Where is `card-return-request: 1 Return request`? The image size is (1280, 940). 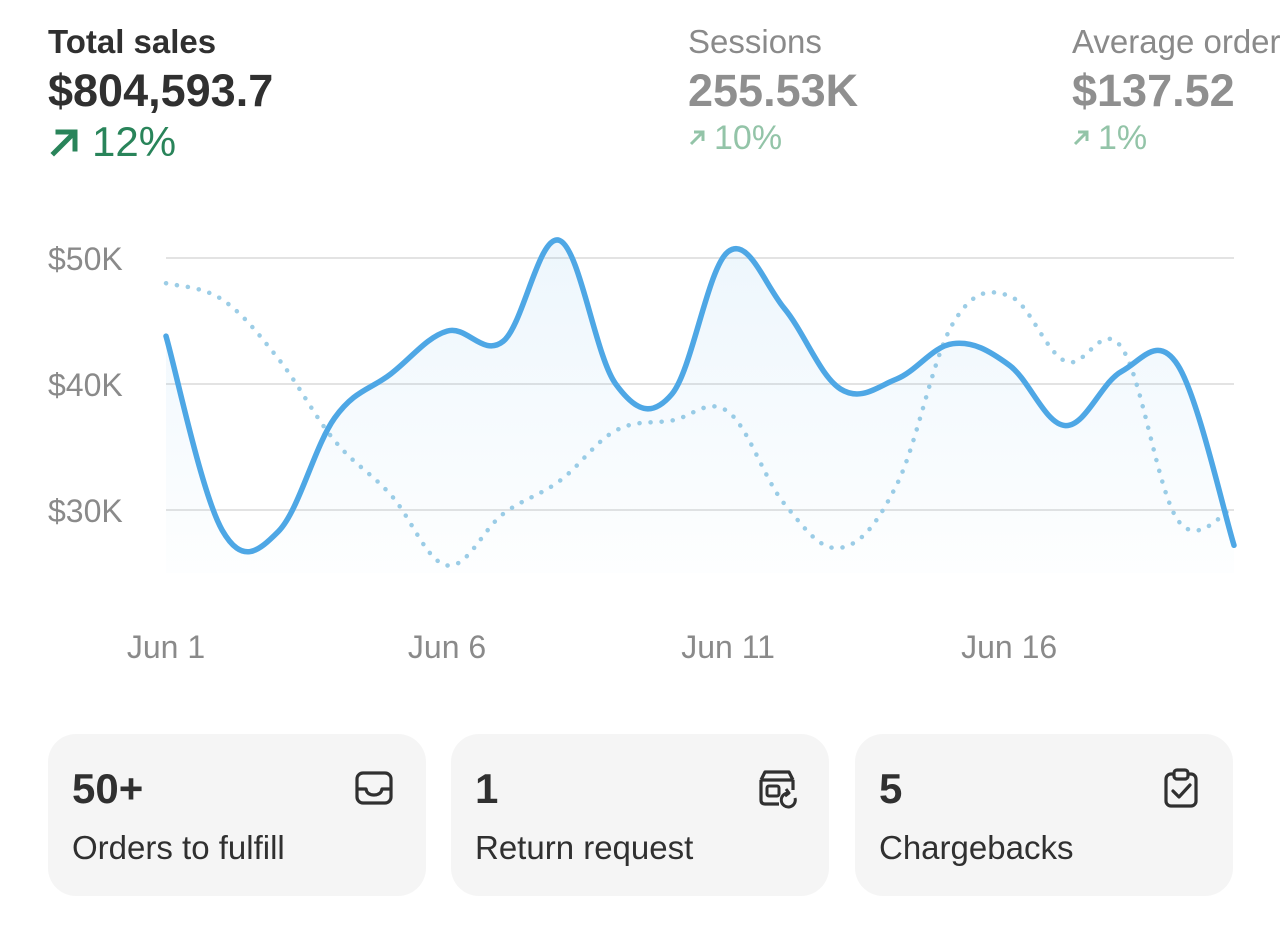
card-return-request: 1 Return request is located at coordinates (640, 815).